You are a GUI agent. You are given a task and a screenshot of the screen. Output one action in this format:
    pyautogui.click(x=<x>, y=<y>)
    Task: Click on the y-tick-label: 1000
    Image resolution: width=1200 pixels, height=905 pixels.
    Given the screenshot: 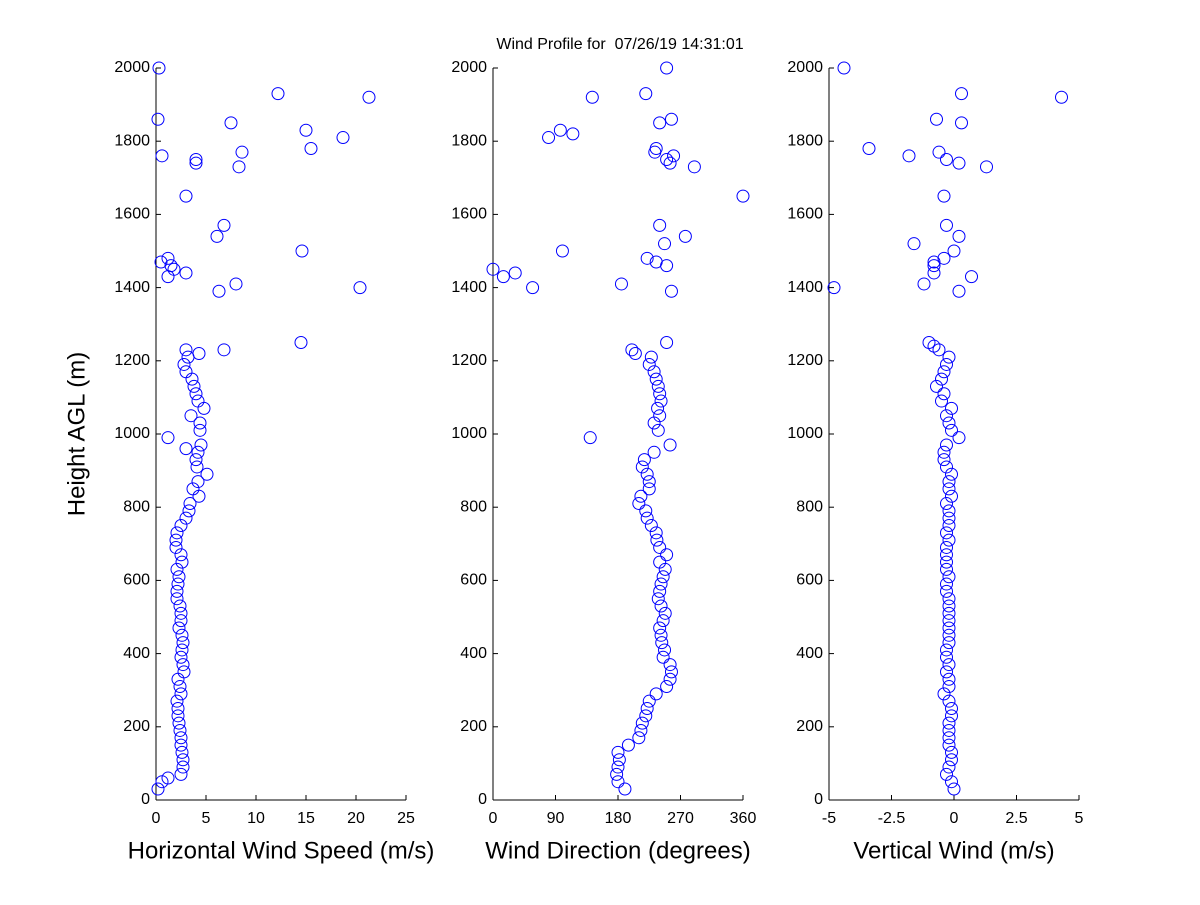 What is the action you would take?
    pyautogui.click(x=469, y=433)
    